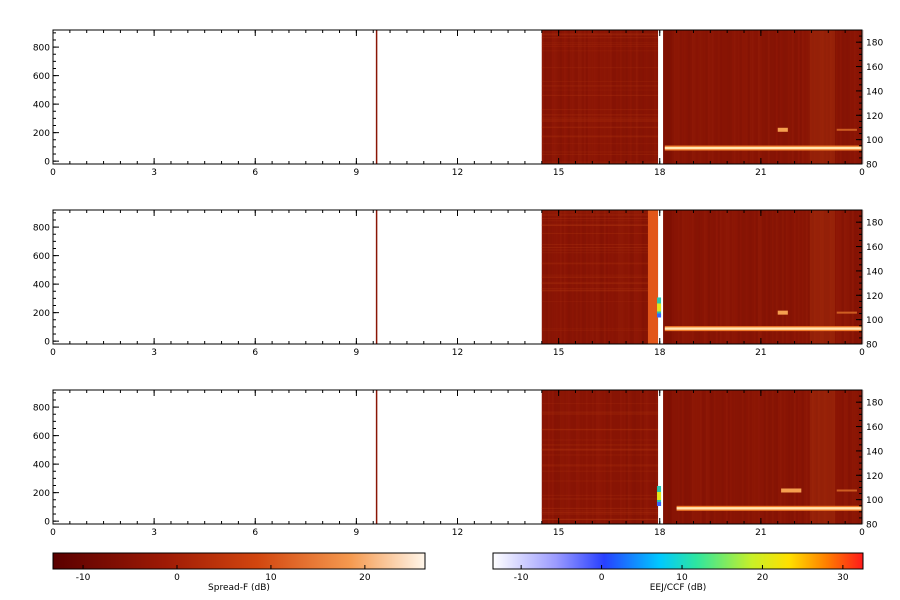 This screenshot has width=900, height=600. Describe the element at coordinates (457, 173) in the screenshot. I see `x-tick-label: 12` at that location.